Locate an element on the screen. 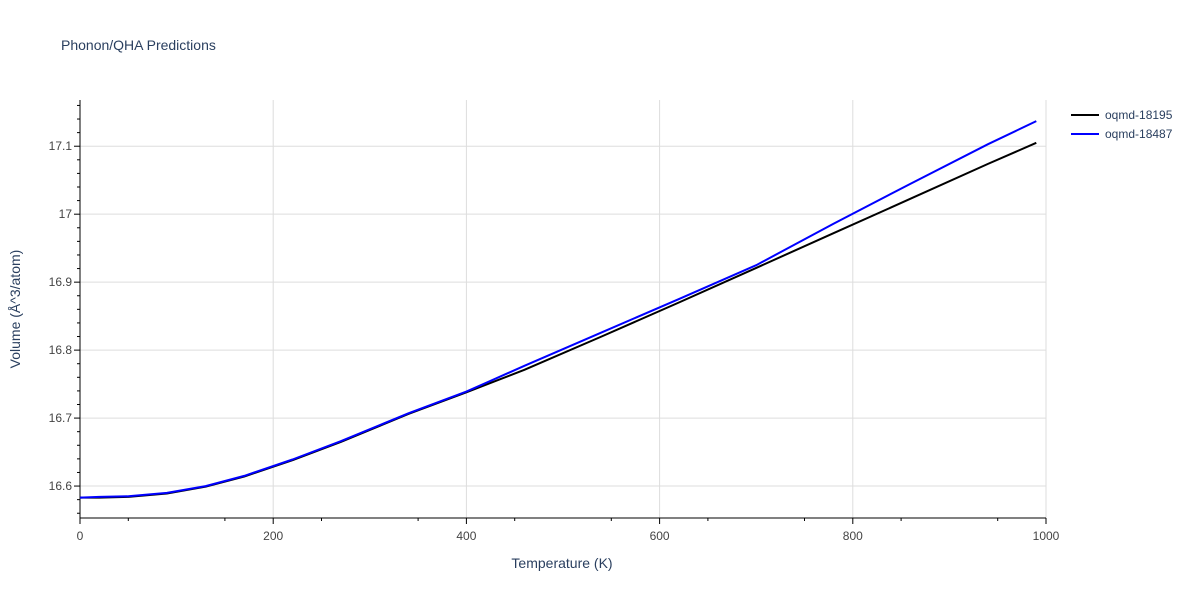 The image size is (1200, 605). legend-item: oqmd-18195 is located at coordinates (1122, 115).